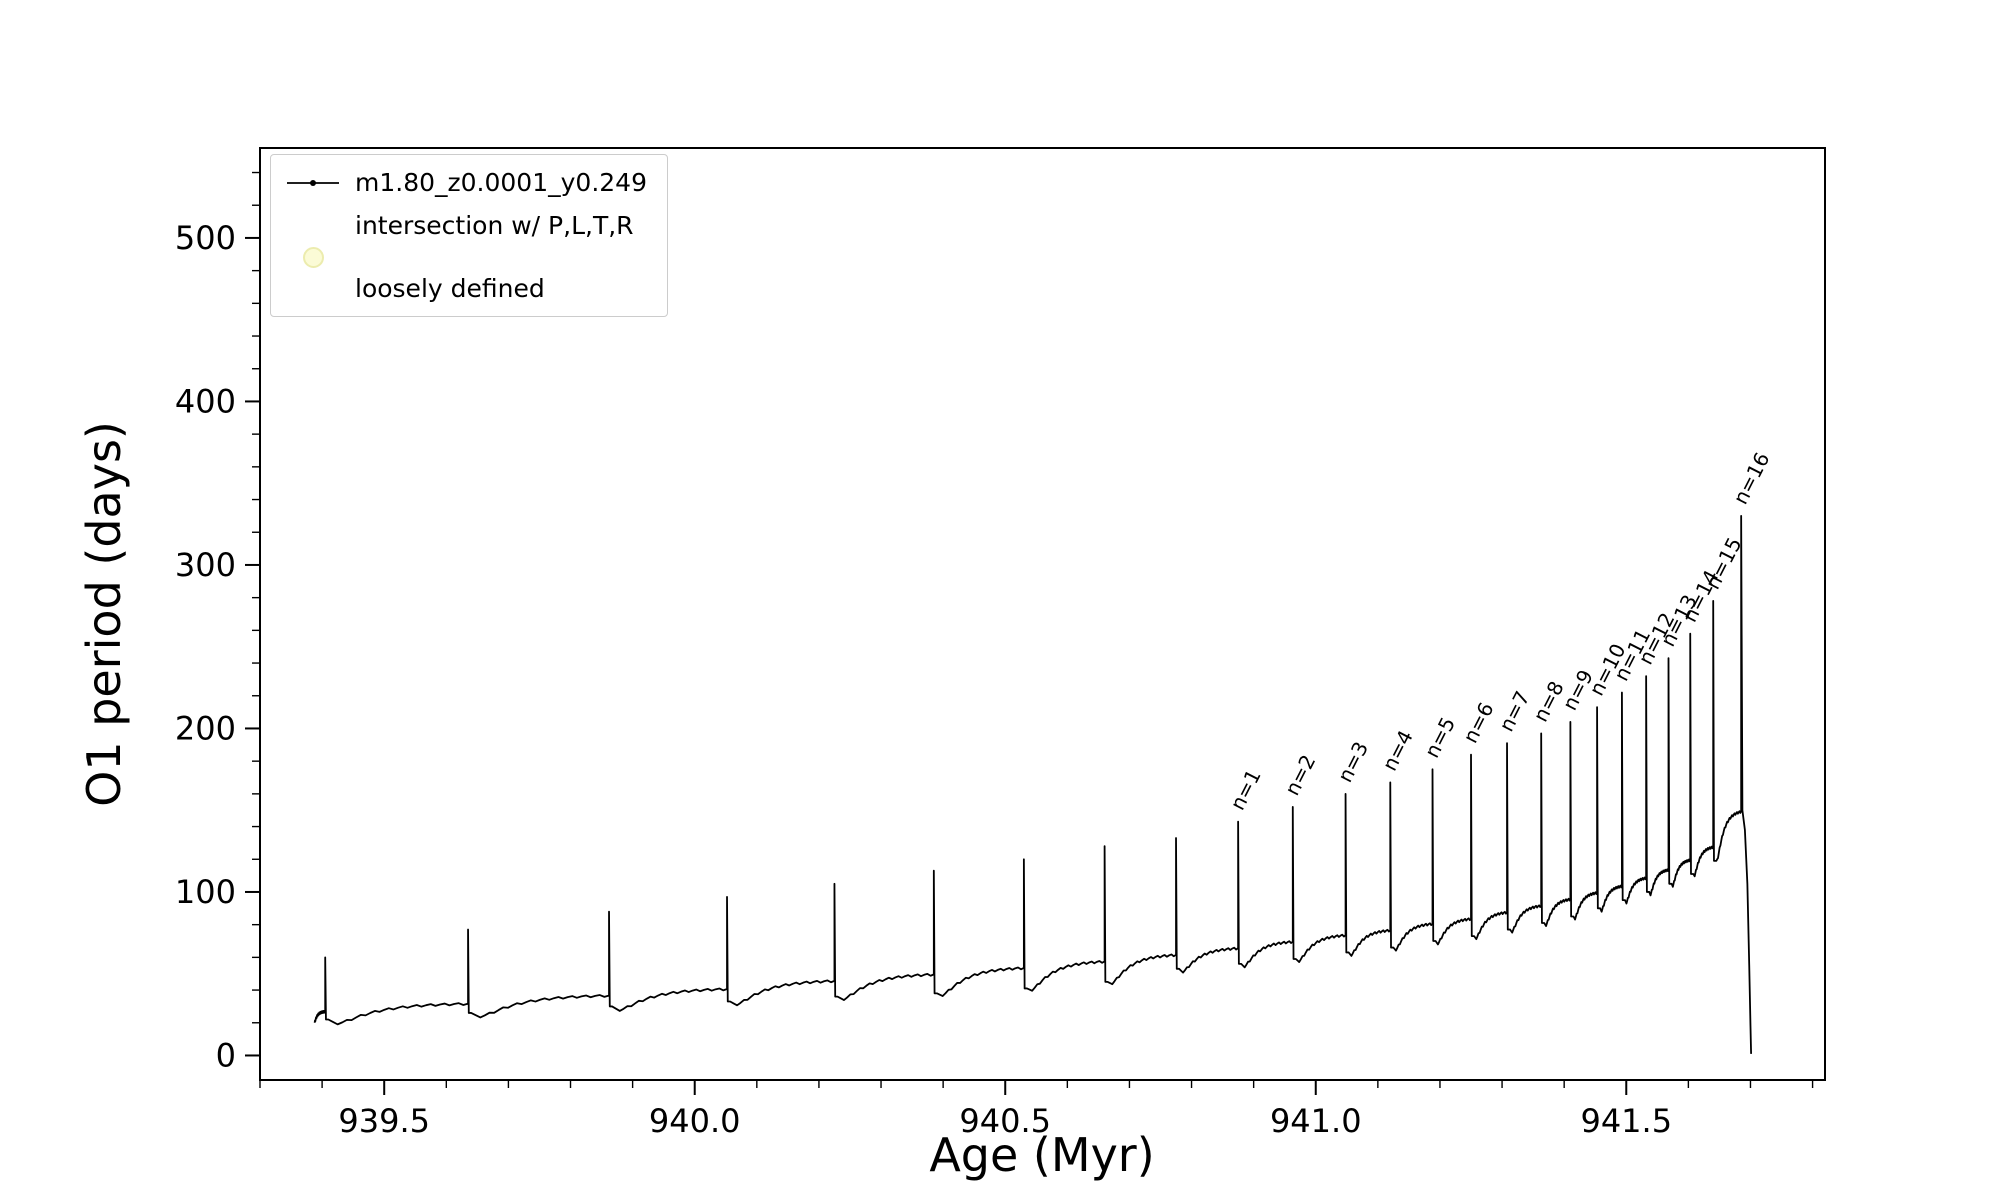 Image resolution: width=2000 pixels, height=1200 pixels. What do you see at coordinates (1626, 1121) in the screenshot?
I see `x-tick-label: 941.5` at bounding box center [1626, 1121].